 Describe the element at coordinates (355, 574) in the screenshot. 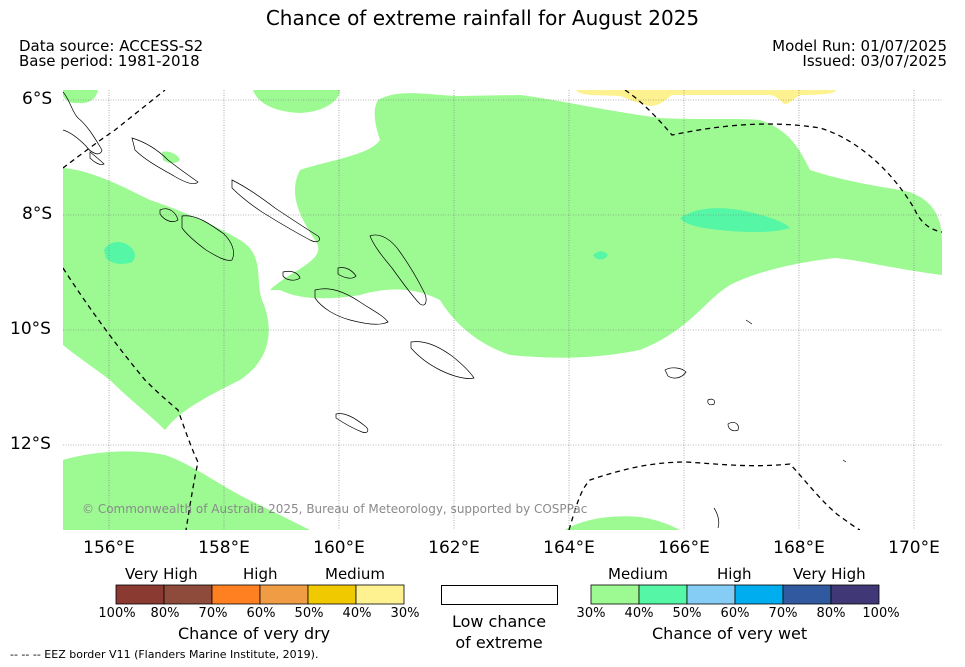

I see `dry-legend-header: Medium` at that location.